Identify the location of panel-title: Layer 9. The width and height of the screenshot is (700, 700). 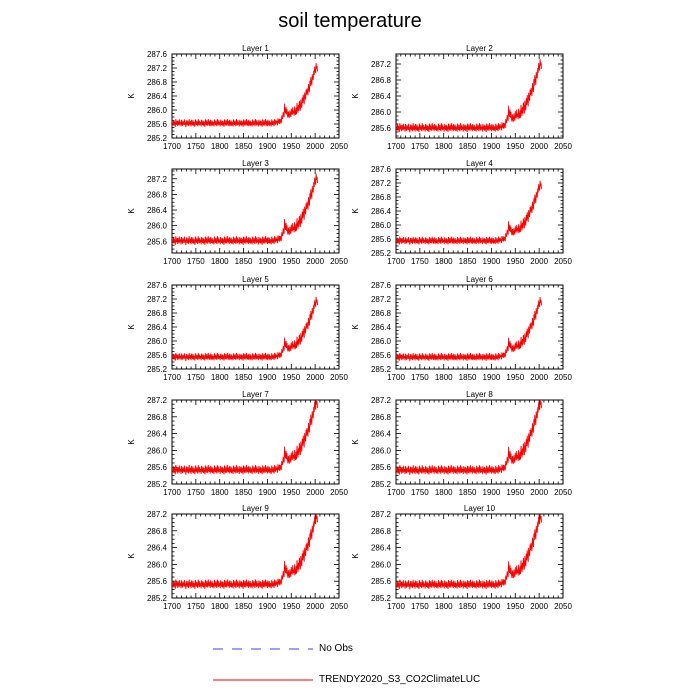
(255, 508).